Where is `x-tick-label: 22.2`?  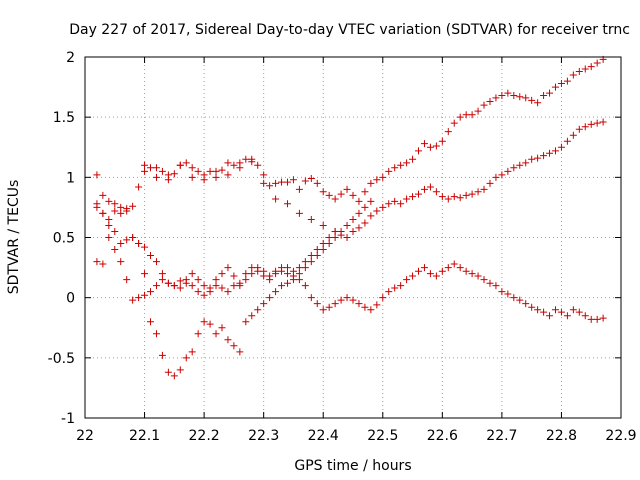
x-tick-label: 22.2 is located at coordinates (204, 436).